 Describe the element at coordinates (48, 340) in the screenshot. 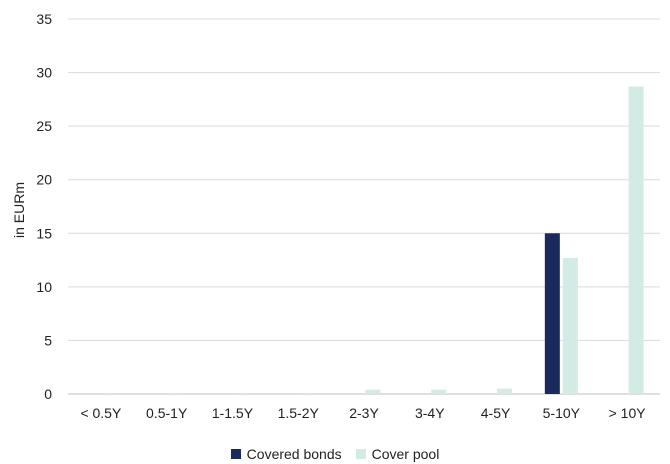

I see `y-tick-label-5: 5` at that location.